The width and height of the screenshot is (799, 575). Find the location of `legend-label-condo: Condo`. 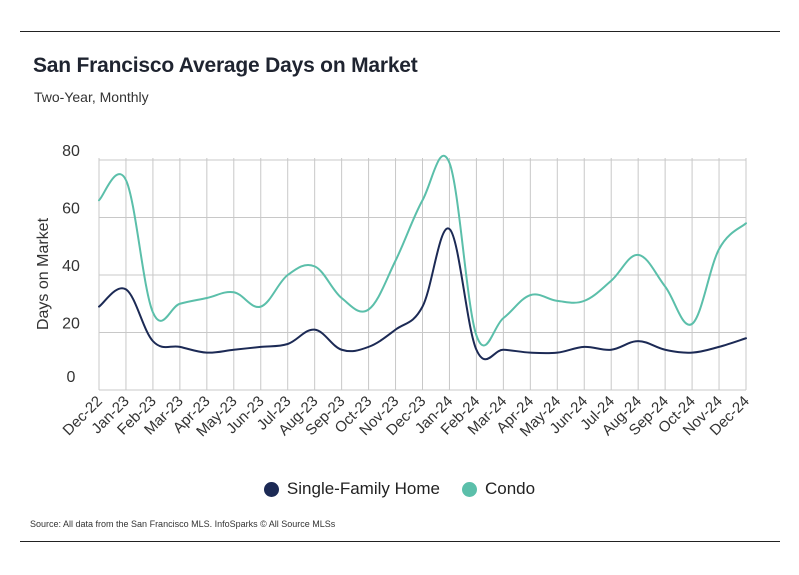

legend-label-condo: Condo is located at coordinates (510, 488).